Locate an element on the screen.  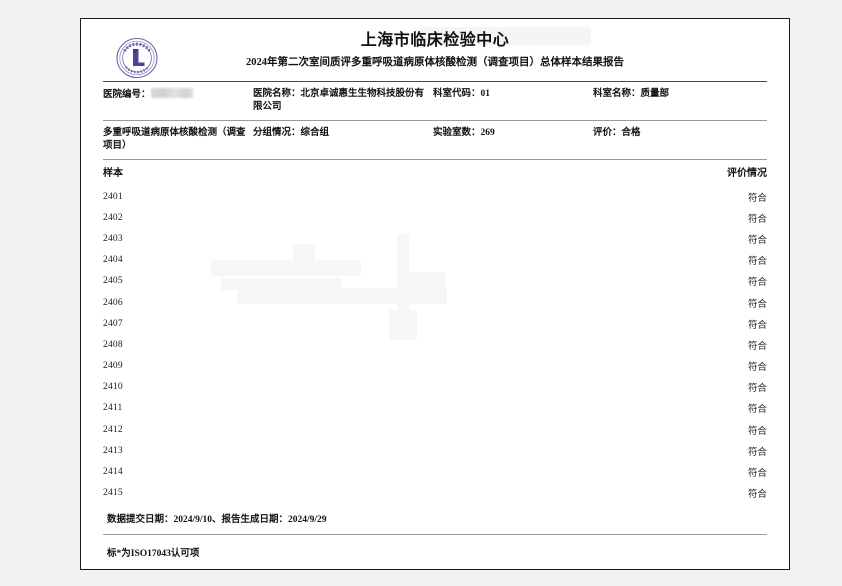
sample-id-cell: 2414 is located at coordinates (113, 472).